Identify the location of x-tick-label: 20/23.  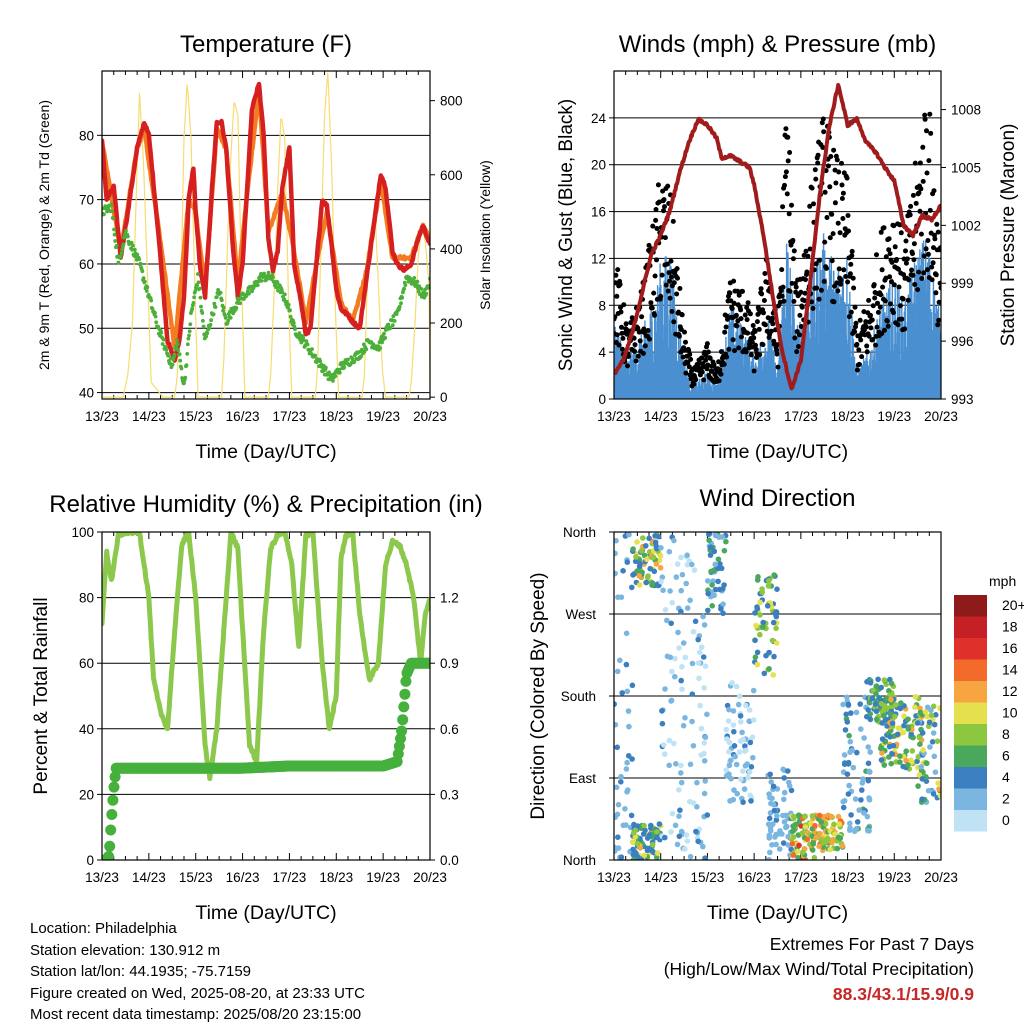
(430, 877).